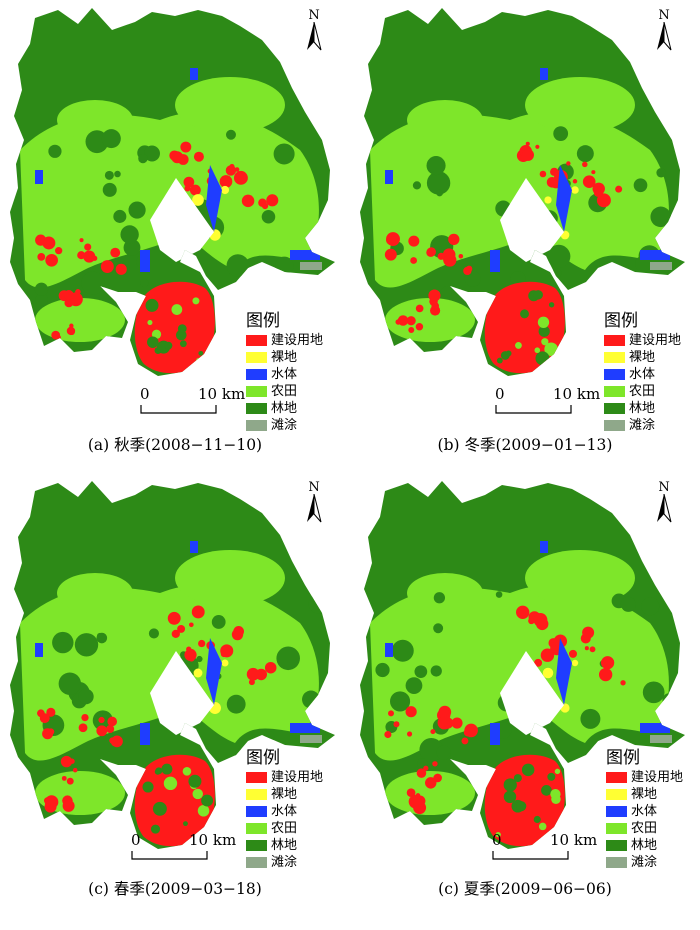 The height and width of the screenshot is (930, 700). Describe the element at coordinates (225, 190) in the screenshot. I see `bare-land-patch` at that location.